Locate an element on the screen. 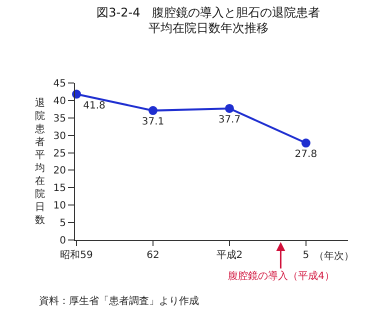 The height and width of the screenshot is (331, 379). y-tick-label: 45 is located at coordinates (59, 84).